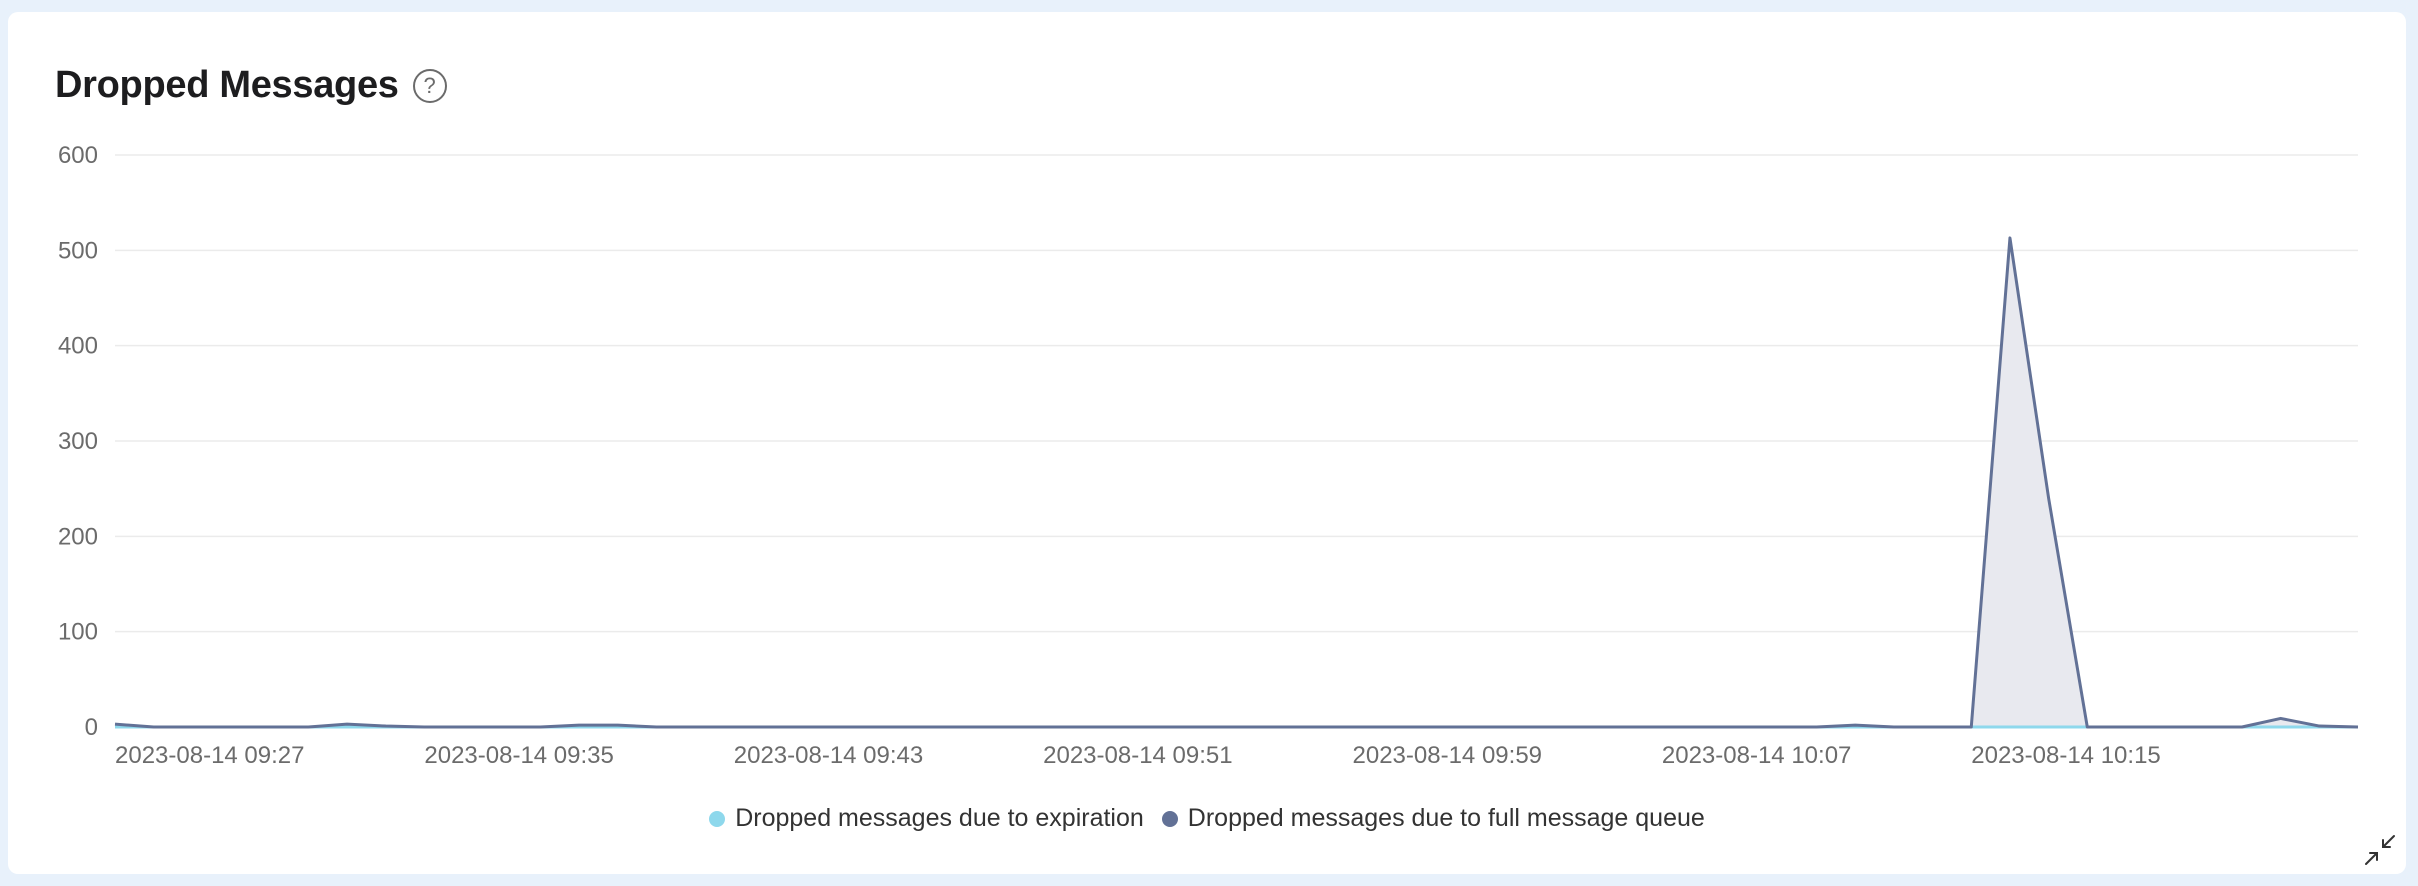  What do you see at coordinates (78, 346) in the screenshot?
I see `y-tick-label: 400` at bounding box center [78, 346].